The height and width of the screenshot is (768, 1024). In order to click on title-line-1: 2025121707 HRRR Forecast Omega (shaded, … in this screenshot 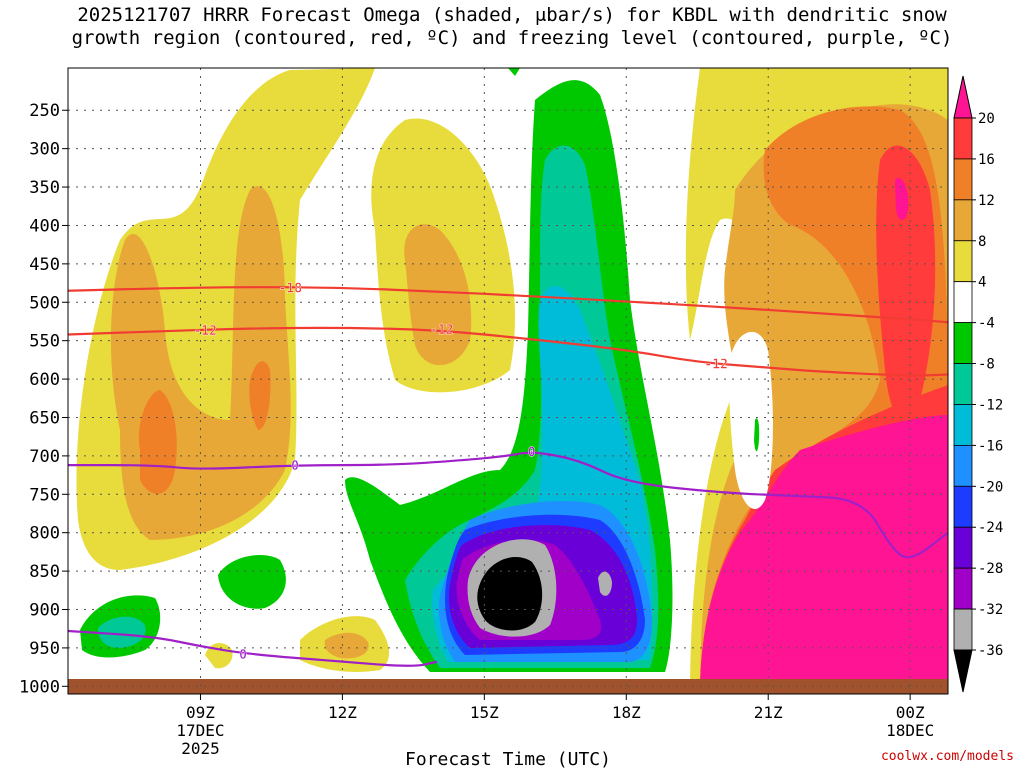, I will do `click(512, 15)`.